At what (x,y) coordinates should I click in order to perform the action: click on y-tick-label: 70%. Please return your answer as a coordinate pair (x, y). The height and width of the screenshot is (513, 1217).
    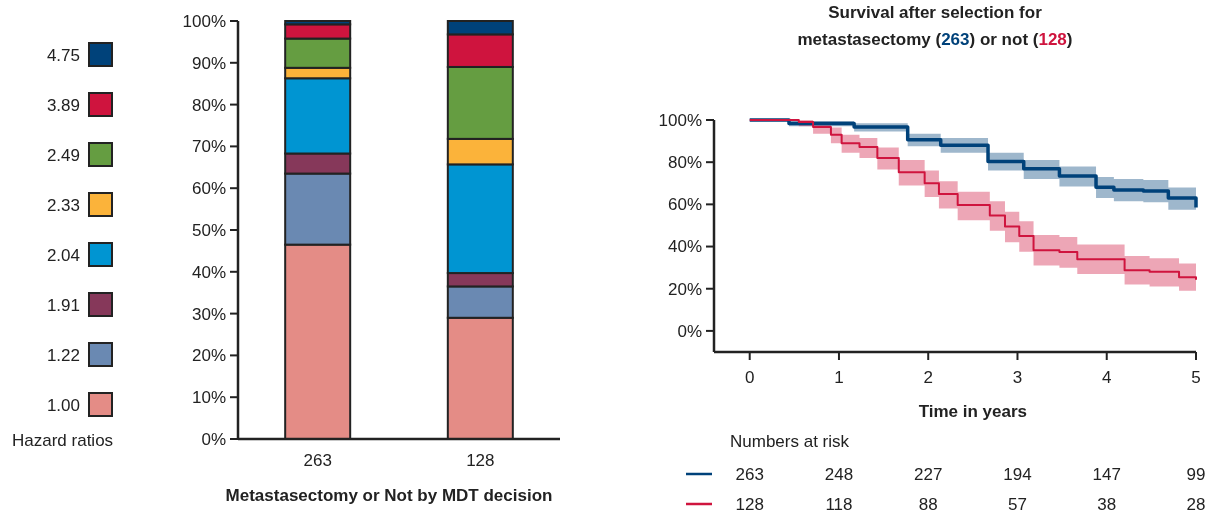
    Looking at the image, I should click on (208, 147).